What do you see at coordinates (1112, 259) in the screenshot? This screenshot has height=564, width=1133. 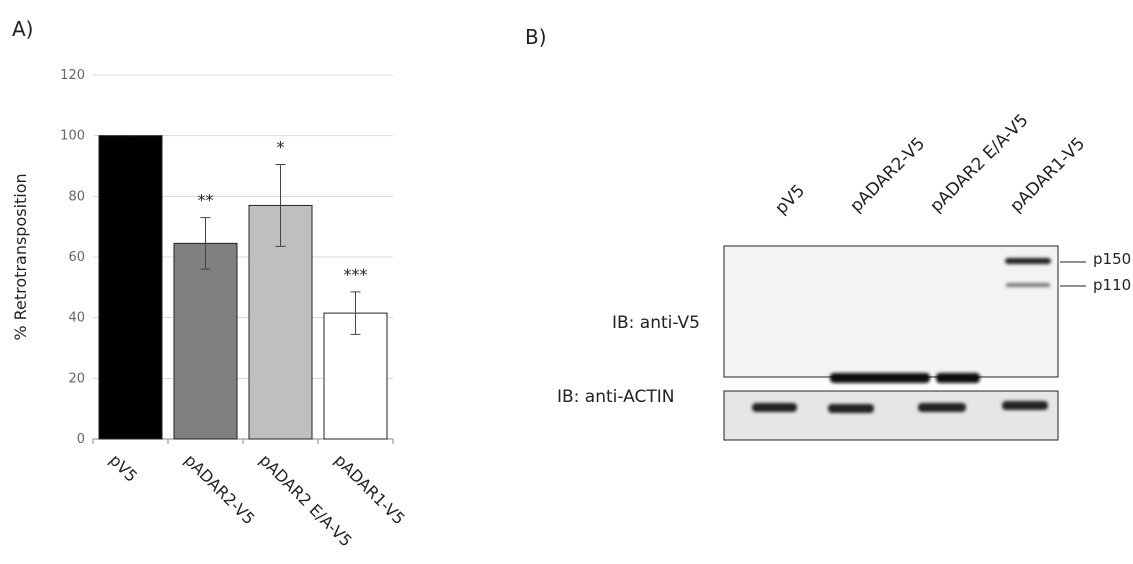 I see `marker-label: p150` at bounding box center [1112, 259].